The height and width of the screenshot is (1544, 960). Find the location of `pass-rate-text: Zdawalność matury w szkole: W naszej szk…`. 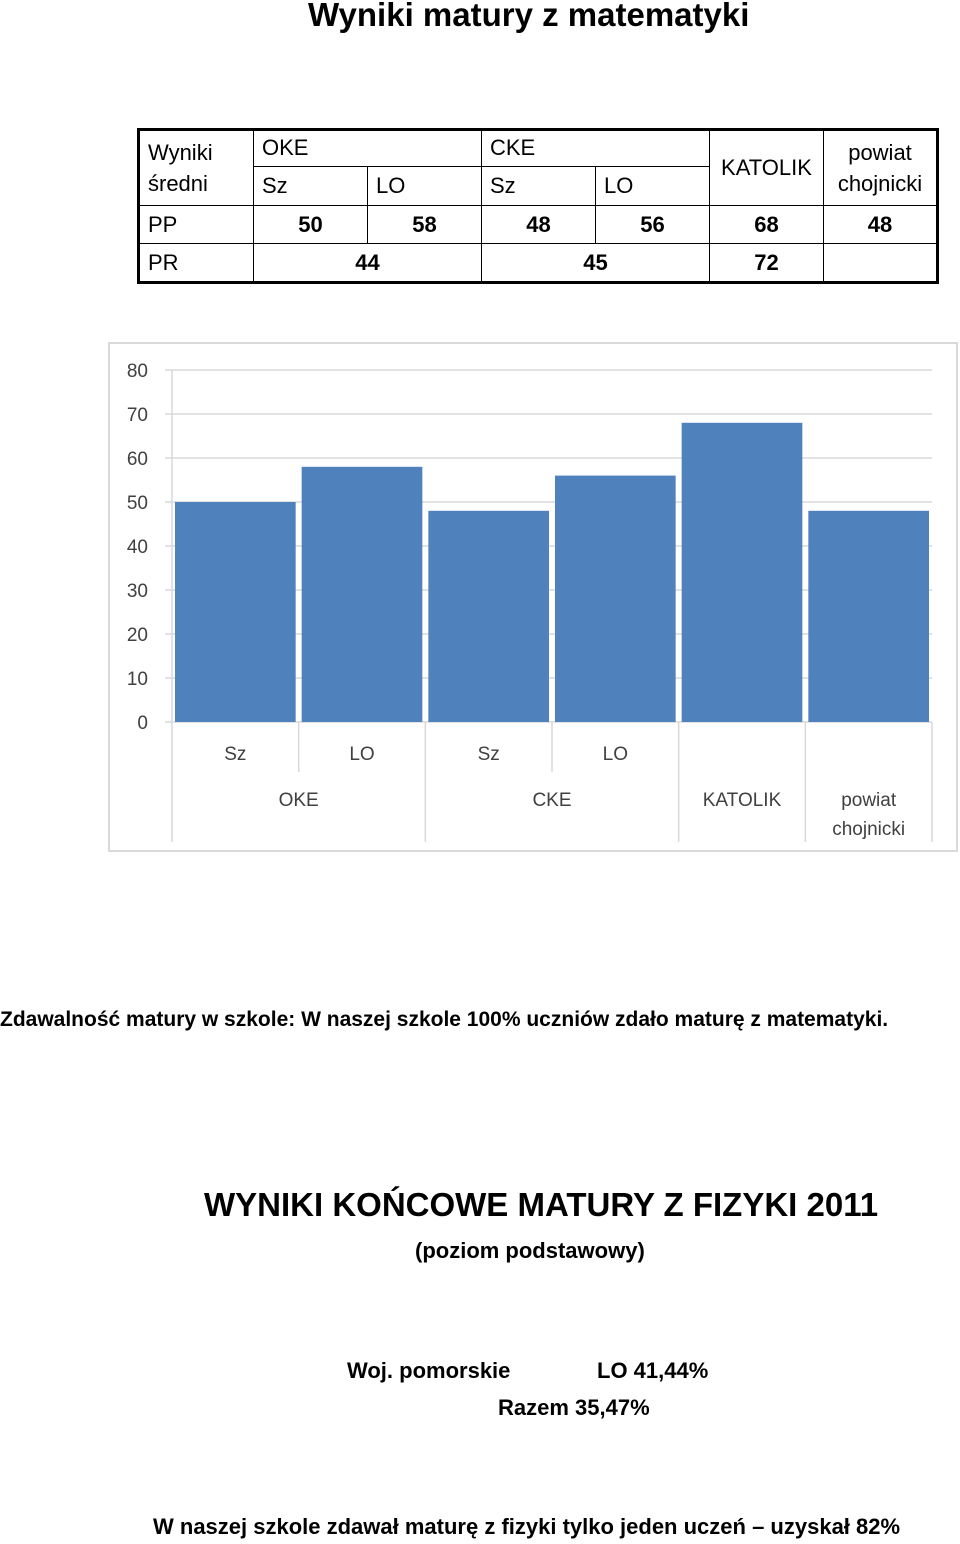

pass-rate-text: Zdawalność matury w szkole: W naszej szk… is located at coordinates (444, 1019).